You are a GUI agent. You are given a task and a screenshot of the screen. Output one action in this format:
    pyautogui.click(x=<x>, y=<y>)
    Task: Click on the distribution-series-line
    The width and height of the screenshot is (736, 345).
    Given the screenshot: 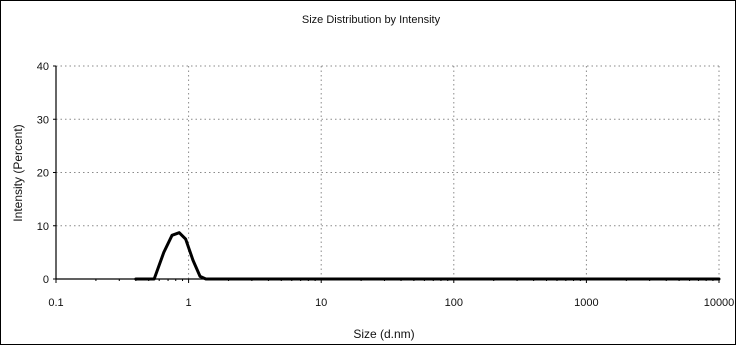 What is the action you would take?
    pyautogui.click(x=427, y=256)
    